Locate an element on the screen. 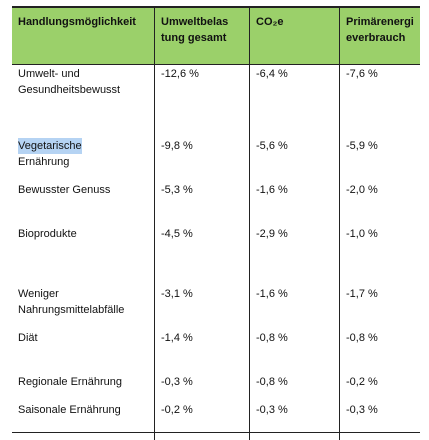 The height and width of the screenshot is (440, 429). value-cell: -2,0 % is located at coordinates (362, 190).